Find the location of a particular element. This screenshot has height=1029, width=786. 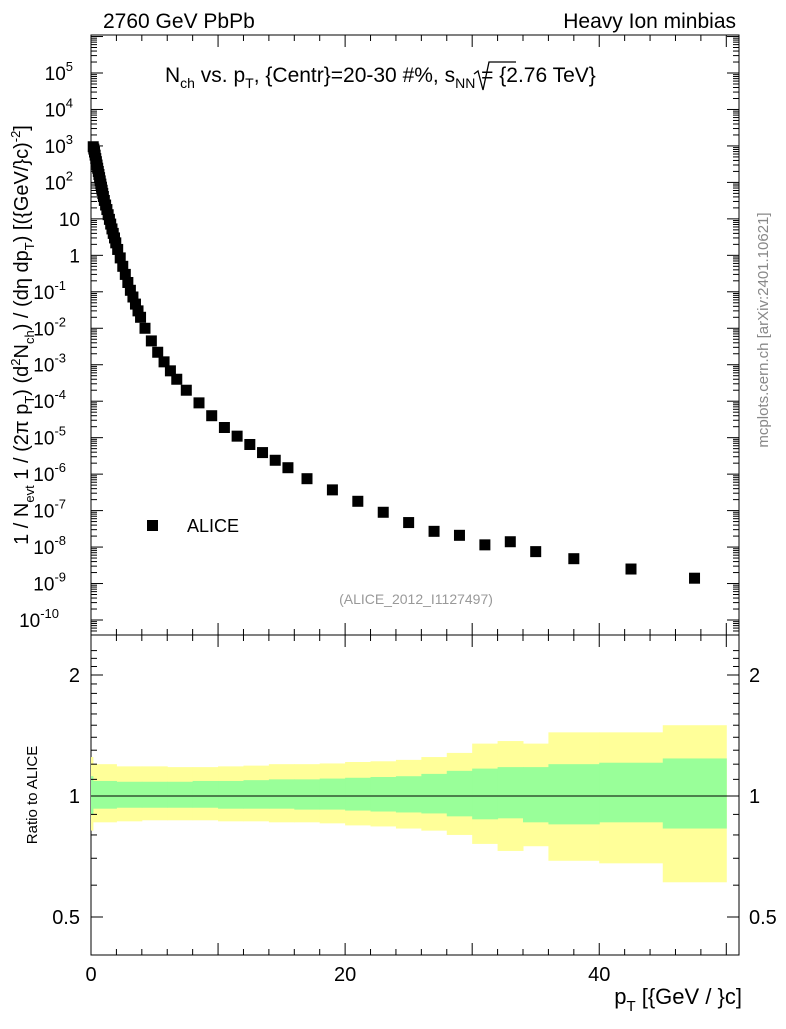

watermark: mcplots.cern.ch [arXiv:2401.10621] is located at coordinates (763, 329).